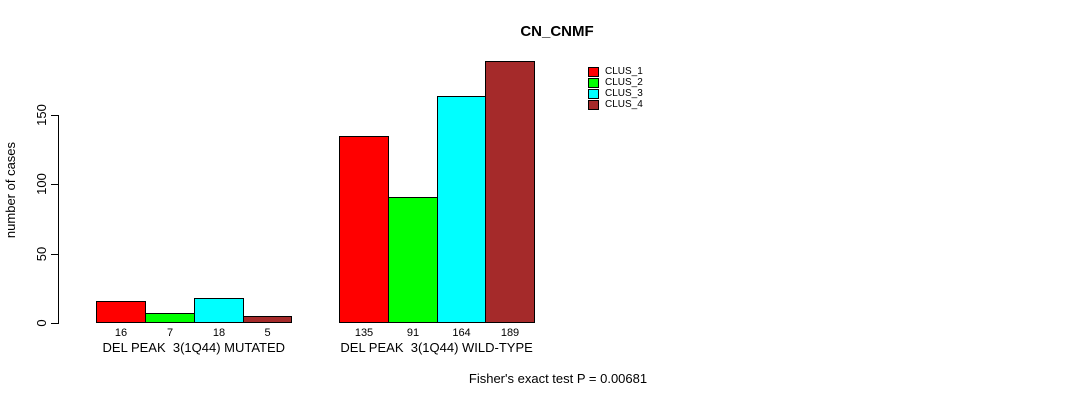 The image size is (1090, 400). Describe the element at coordinates (364, 333) in the screenshot. I see `bar-value-label: 135` at that location.